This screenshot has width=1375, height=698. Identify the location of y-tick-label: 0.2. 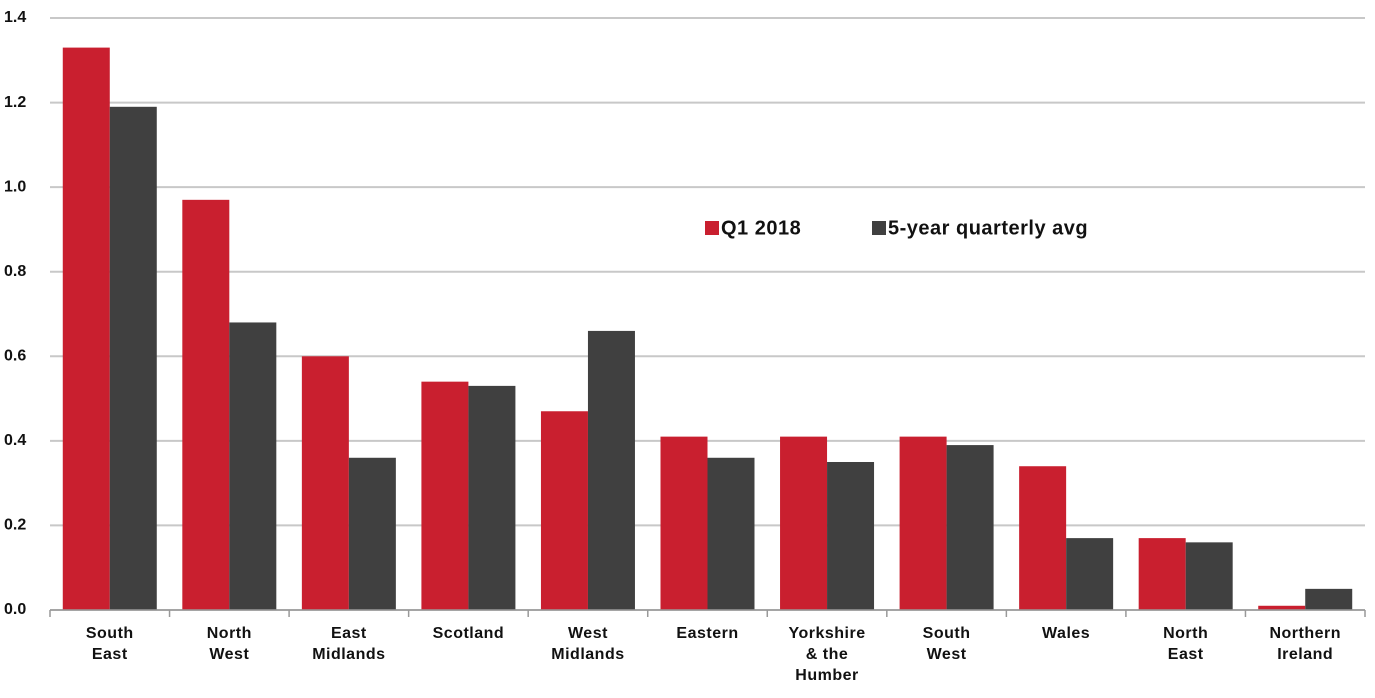
(15, 525).